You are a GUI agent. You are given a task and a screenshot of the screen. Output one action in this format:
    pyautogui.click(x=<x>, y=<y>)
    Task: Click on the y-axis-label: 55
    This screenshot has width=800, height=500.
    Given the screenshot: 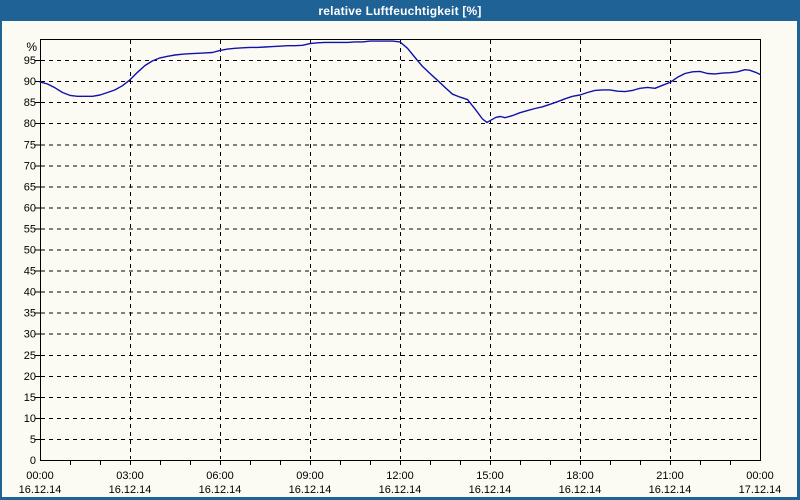 What is the action you would take?
    pyautogui.click(x=30, y=229)
    